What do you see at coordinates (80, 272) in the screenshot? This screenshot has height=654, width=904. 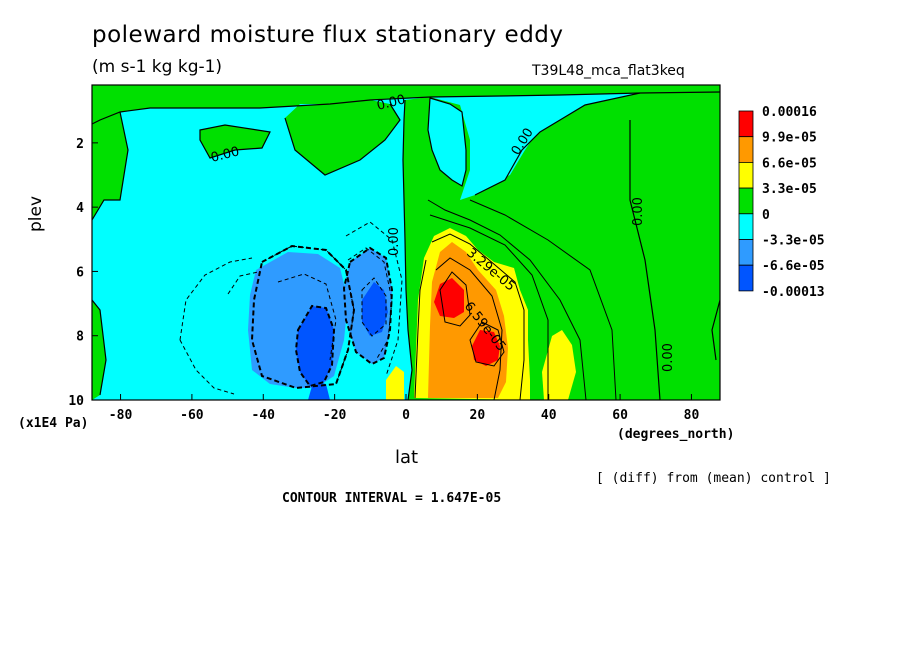 I see `y-tick-label: 6` at bounding box center [80, 272].